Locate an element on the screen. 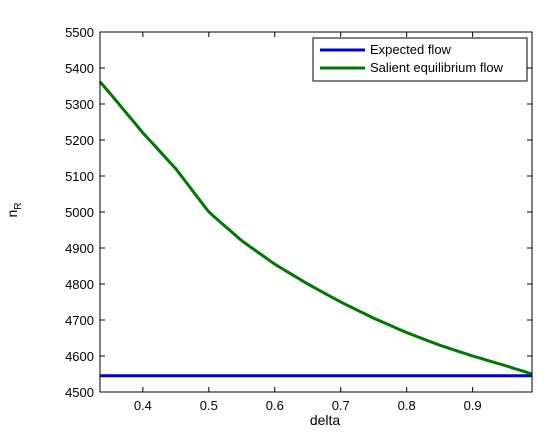 The image size is (550, 436). legend-label-expected-flow: Expected flow is located at coordinates (411, 49).